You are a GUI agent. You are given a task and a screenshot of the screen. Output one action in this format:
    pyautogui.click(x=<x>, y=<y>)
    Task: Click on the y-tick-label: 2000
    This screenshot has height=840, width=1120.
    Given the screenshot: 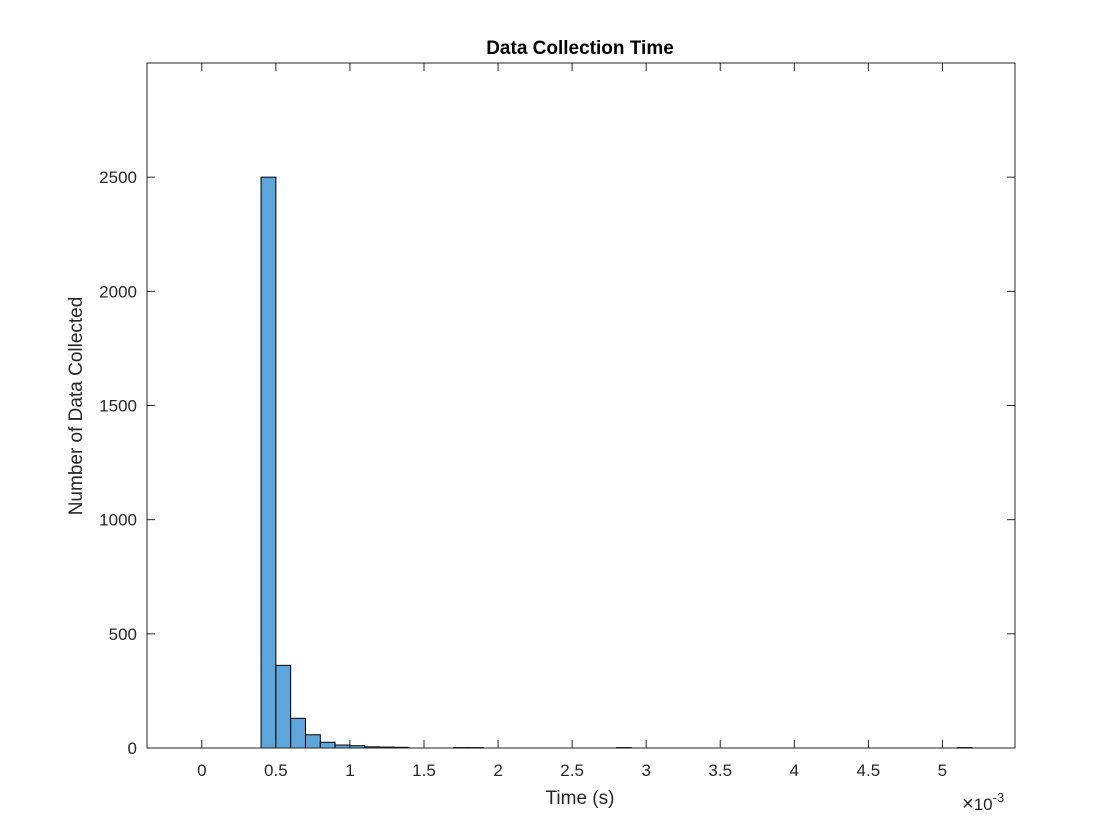 What is the action you would take?
    pyautogui.click(x=118, y=291)
    